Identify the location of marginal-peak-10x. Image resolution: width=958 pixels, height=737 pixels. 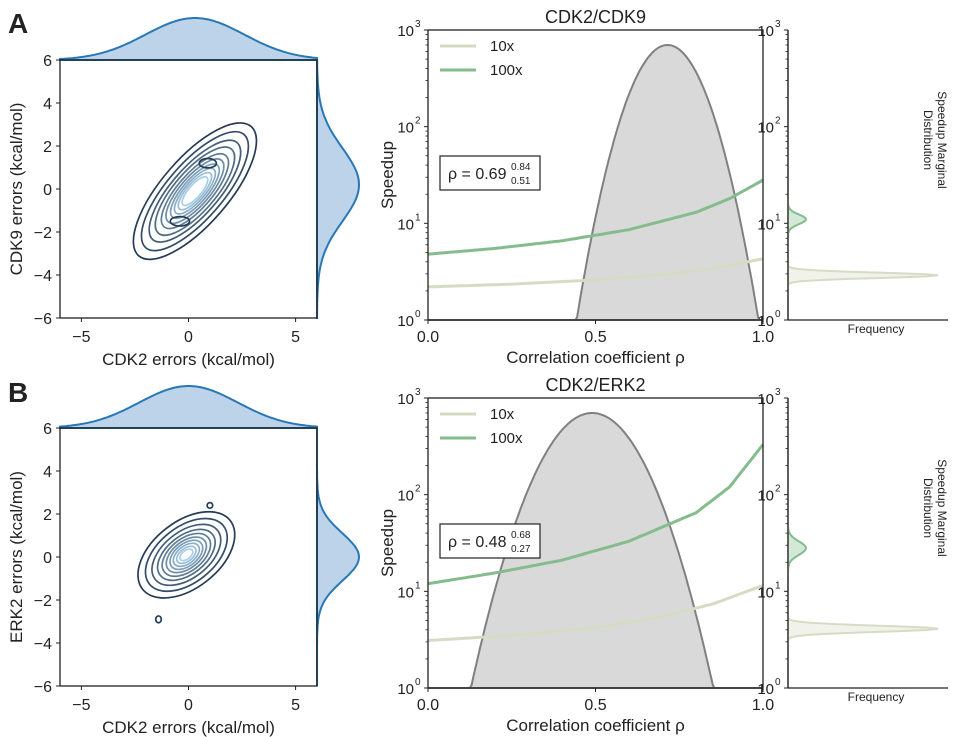
(863, 543).